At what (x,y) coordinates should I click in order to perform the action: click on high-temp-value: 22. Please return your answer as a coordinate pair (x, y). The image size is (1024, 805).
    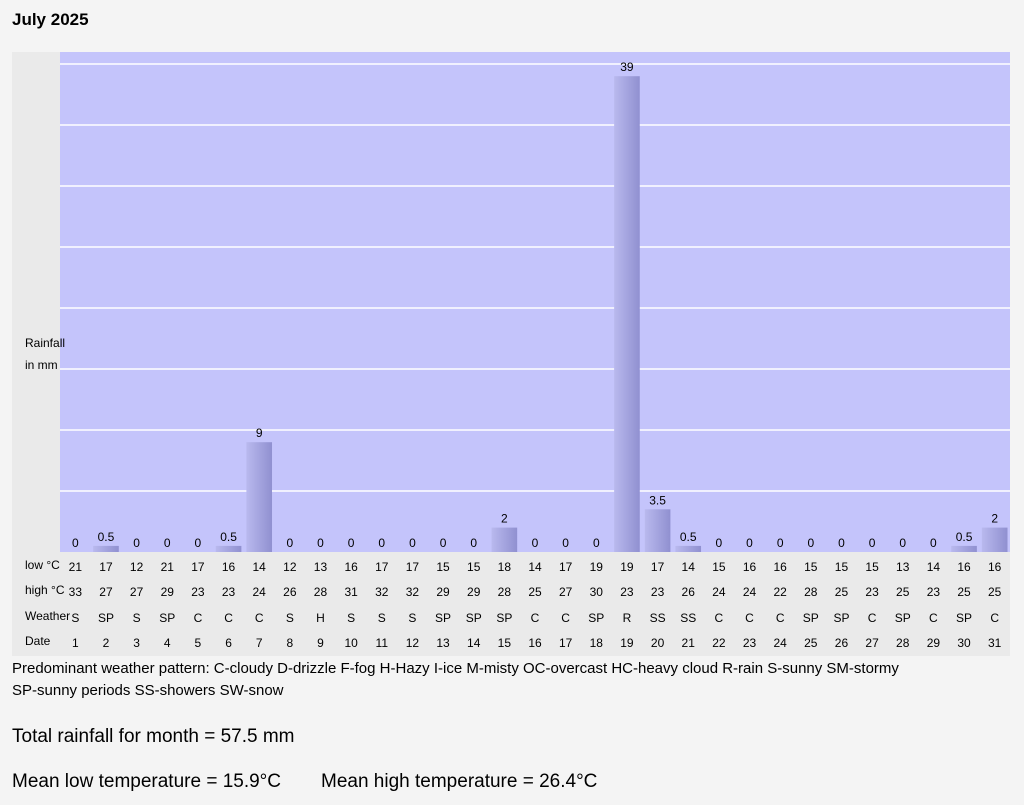
    Looking at the image, I should click on (780, 592).